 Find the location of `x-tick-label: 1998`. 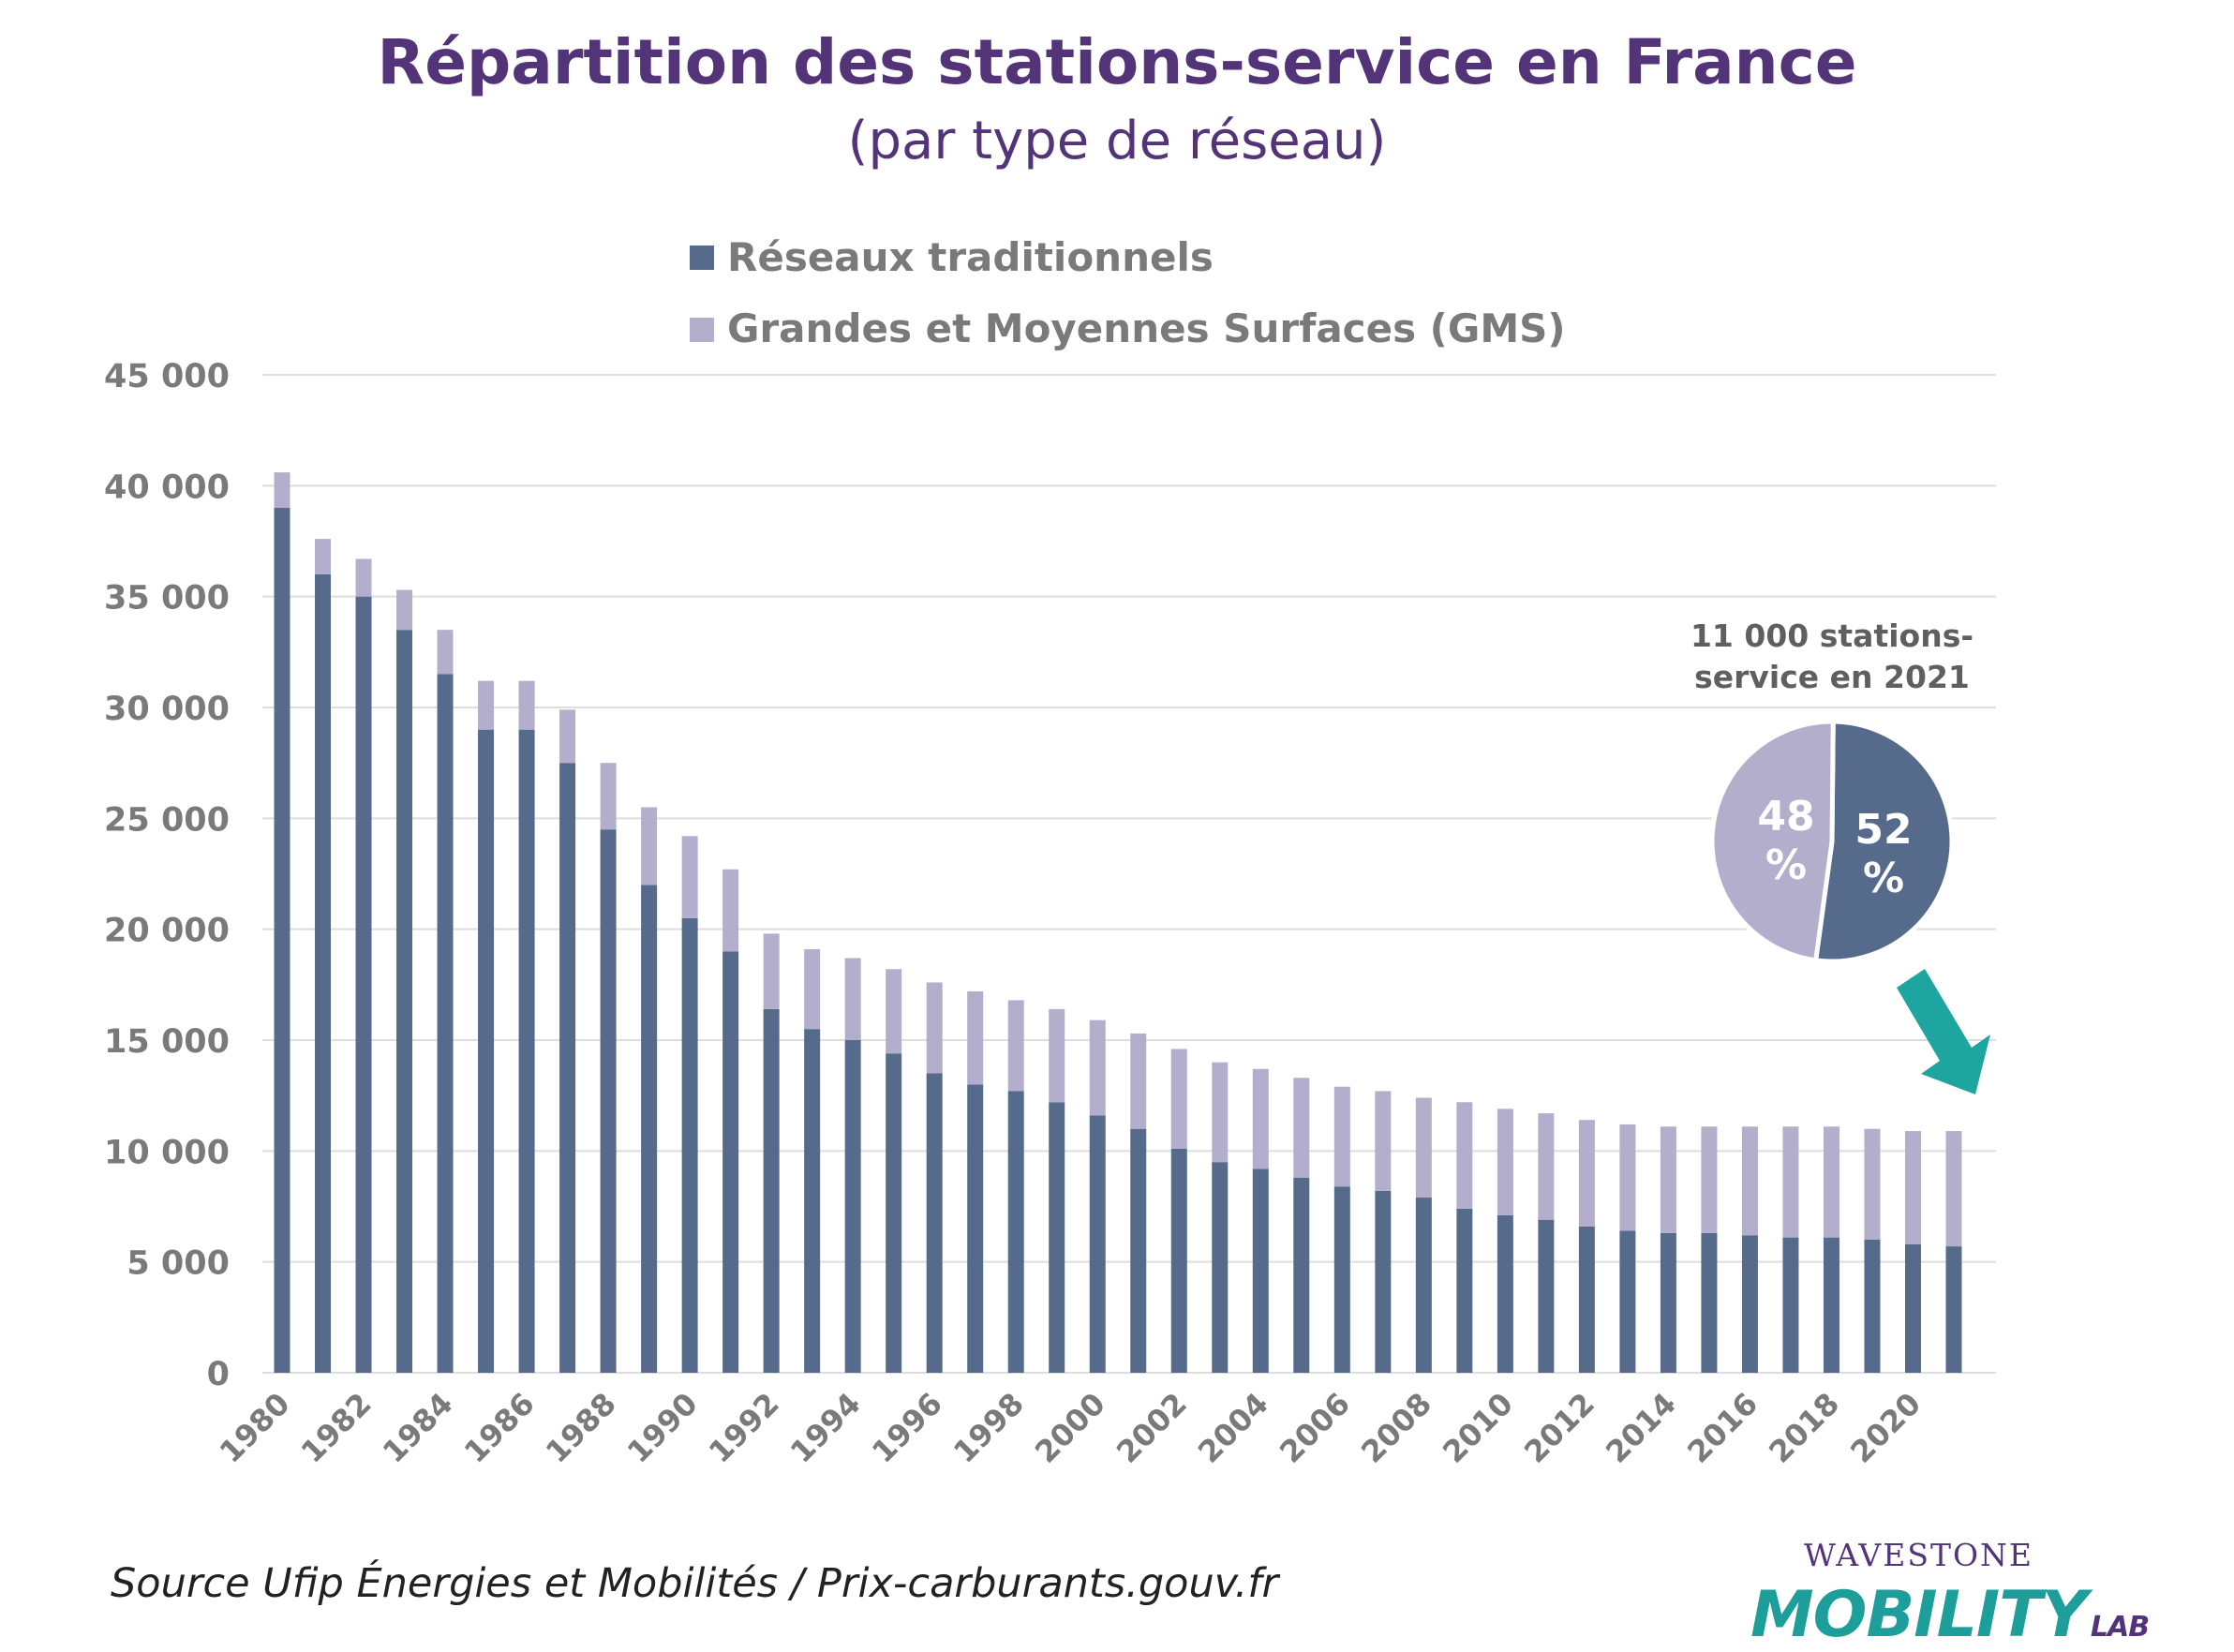

x-tick-label: 1998 is located at coordinates (988, 1428).